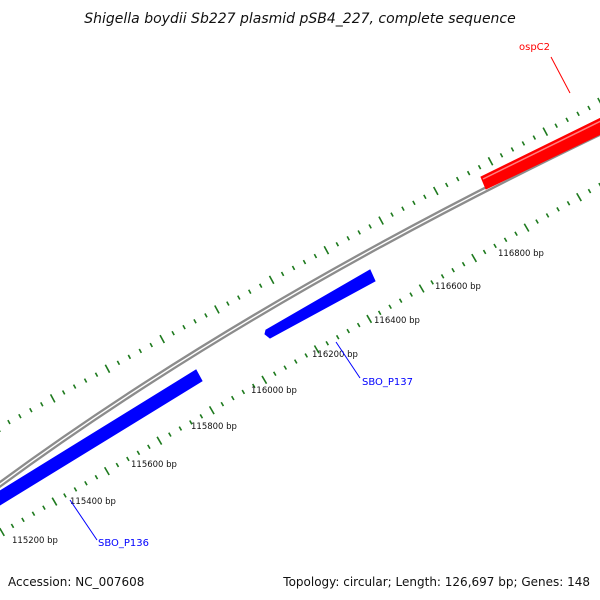  What do you see at coordinates (274, 391) in the screenshot?
I see `scale-label: 116000 bp` at bounding box center [274, 391].